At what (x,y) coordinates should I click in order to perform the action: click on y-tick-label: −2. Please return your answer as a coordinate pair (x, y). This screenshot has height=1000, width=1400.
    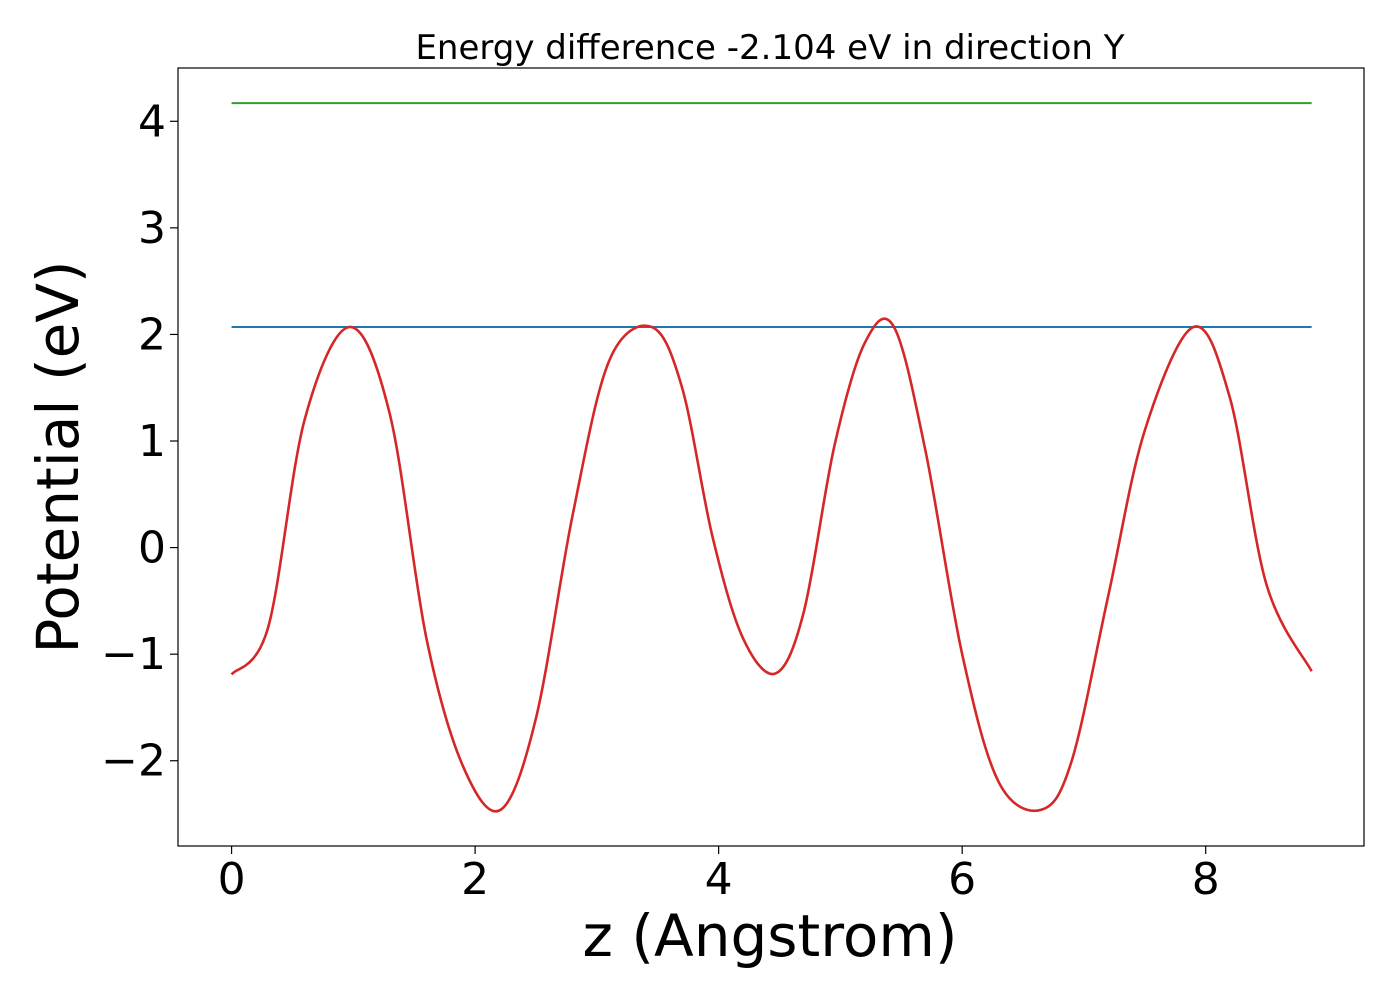
    Looking at the image, I should click on (133, 761).